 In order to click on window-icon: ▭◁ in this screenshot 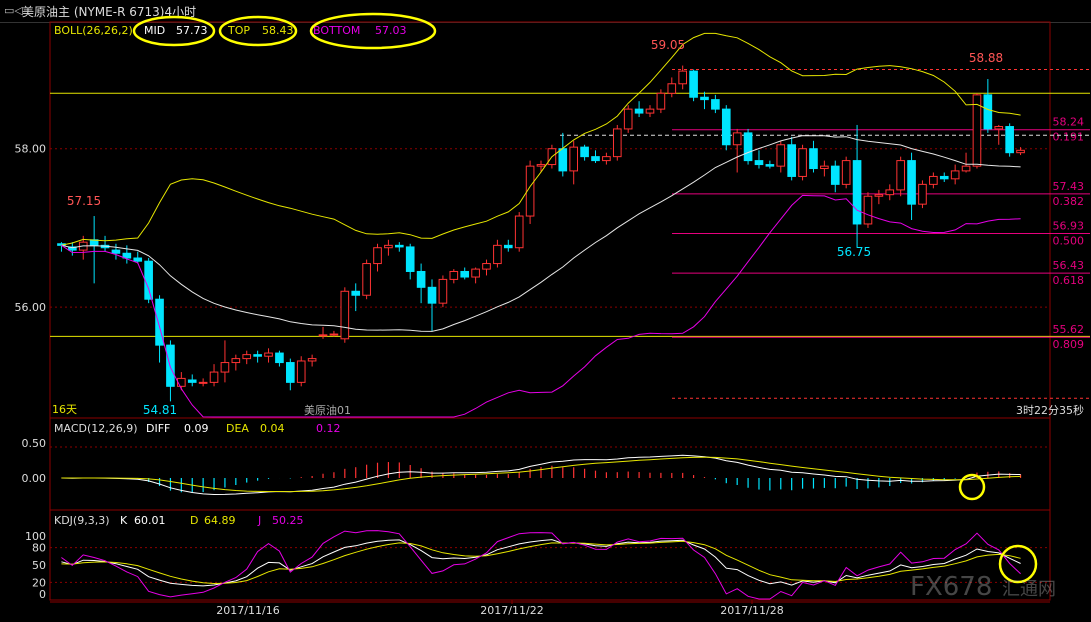, I will do `click(13, 10)`.